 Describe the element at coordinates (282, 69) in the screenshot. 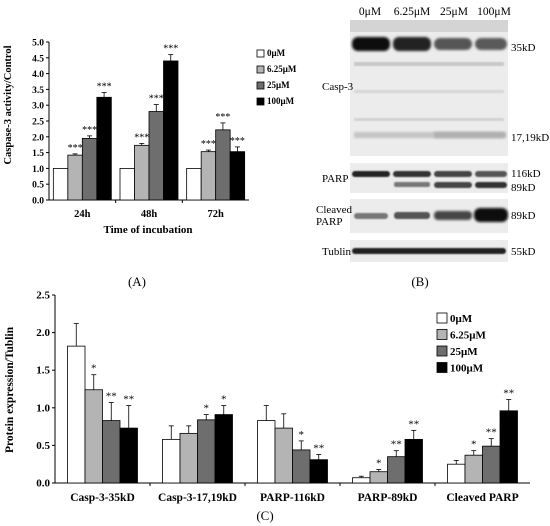

I see `legend-label: 6.25μM` at that location.